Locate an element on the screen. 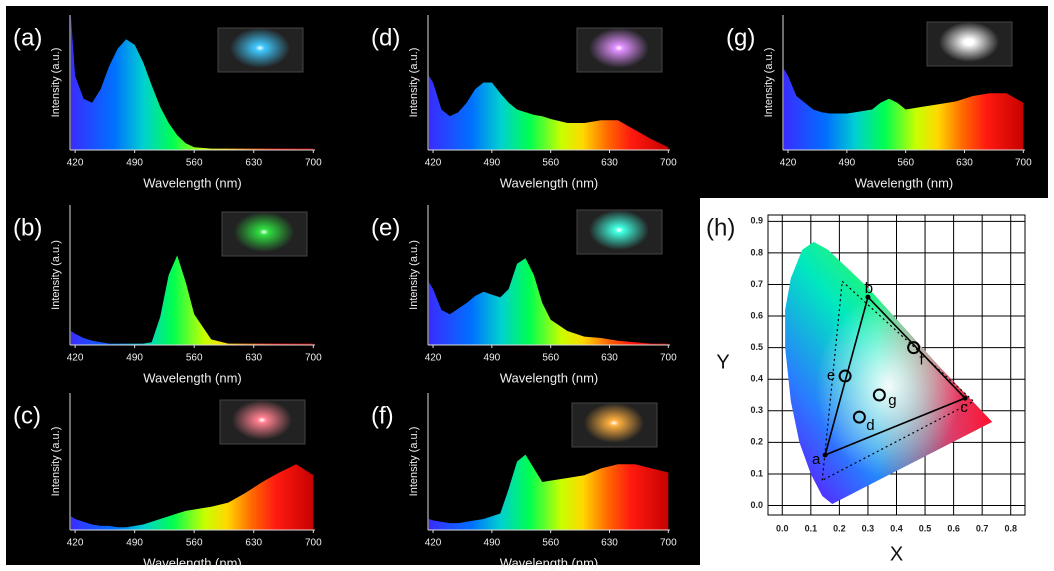 Image resolution: width=1054 pixels, height=571 pixels. y-tick-label: 0.4 is located at coordinates (756, 379).